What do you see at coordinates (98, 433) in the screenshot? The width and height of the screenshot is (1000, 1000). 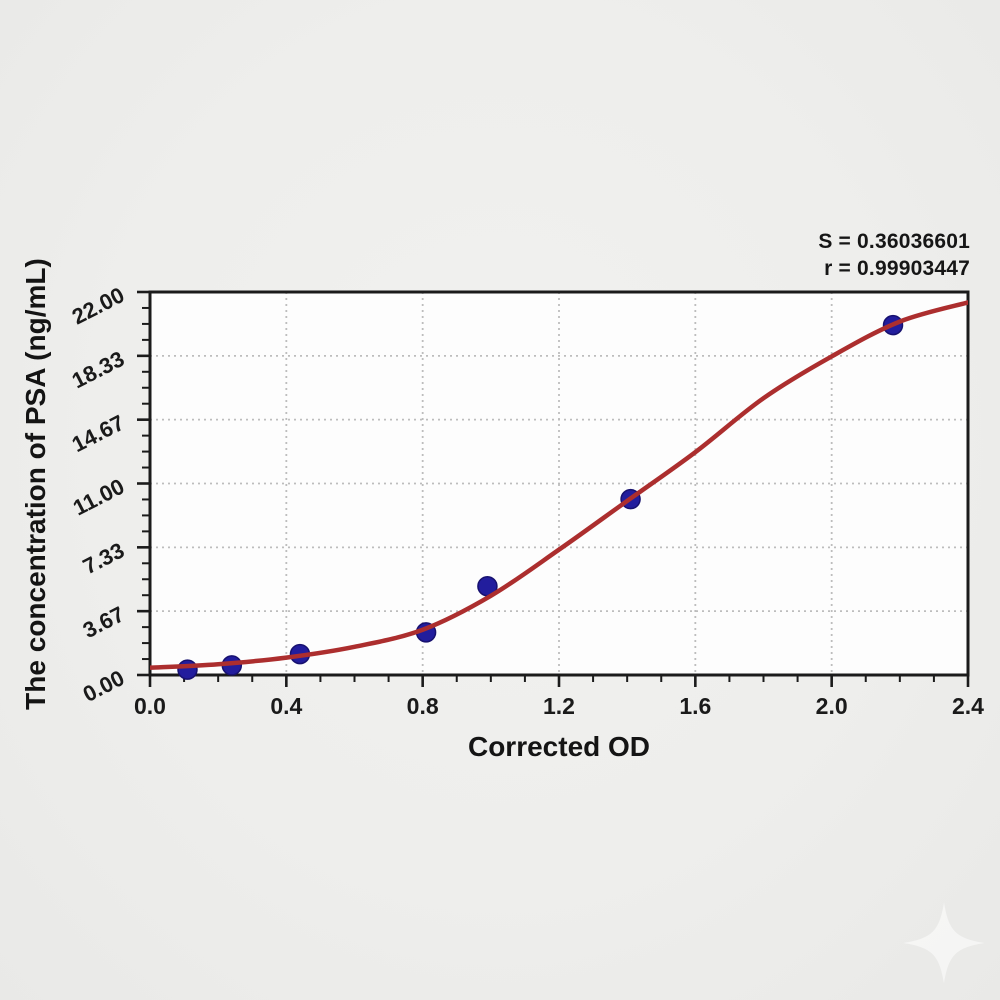 I see `y-tick-label: 14.67` at bounding box center [98, 433].